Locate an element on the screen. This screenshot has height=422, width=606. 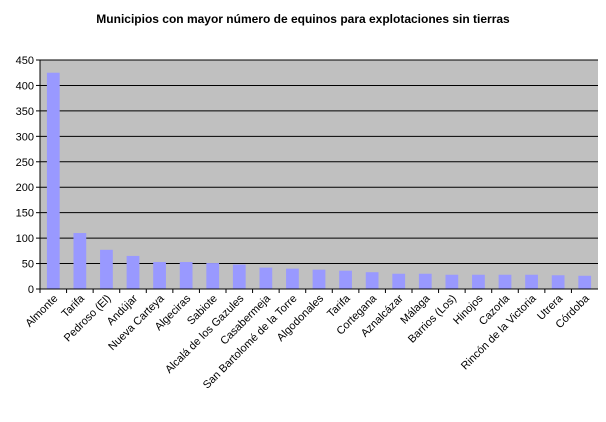
y-tick-label: 400 is located at coordinates (25, 86).